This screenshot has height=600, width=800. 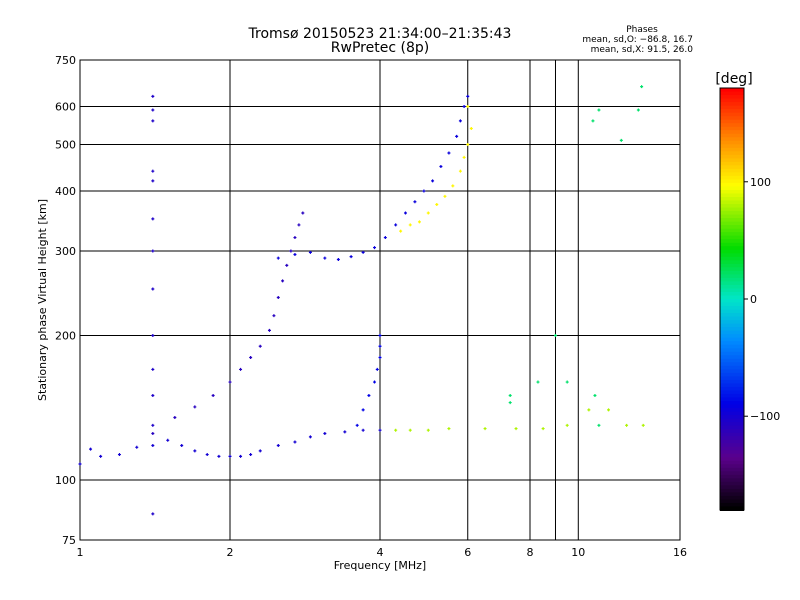 I want to click on colorbar: 100 0 −100, so click(x=749, y=299).